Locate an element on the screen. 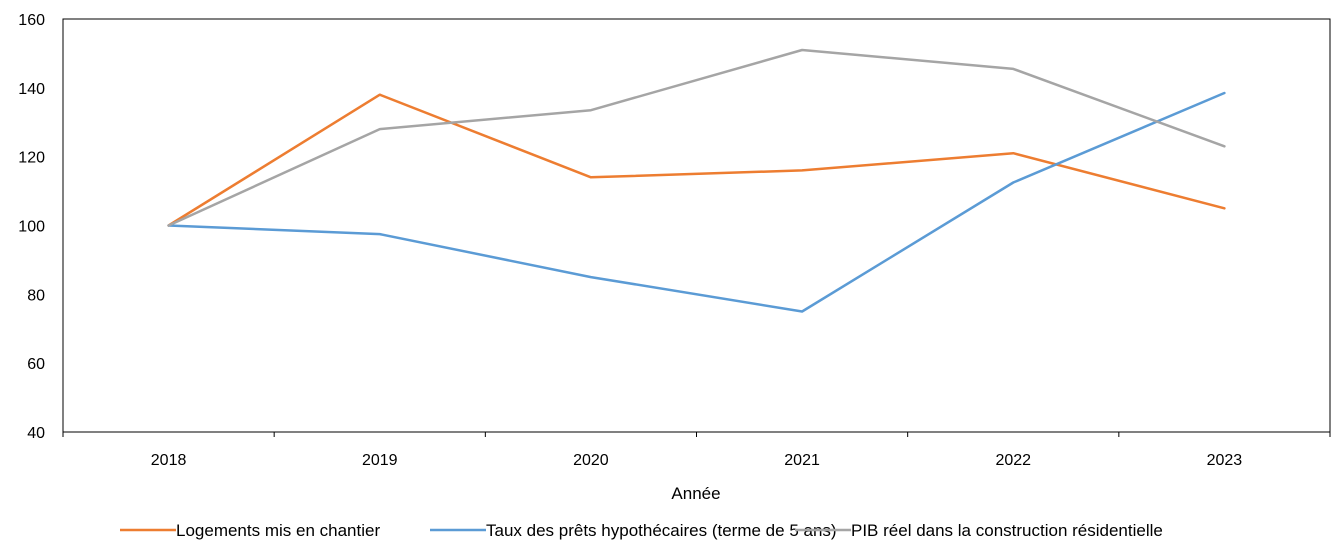  x-tick-label: 2021 is located at coordinates (802, 460).